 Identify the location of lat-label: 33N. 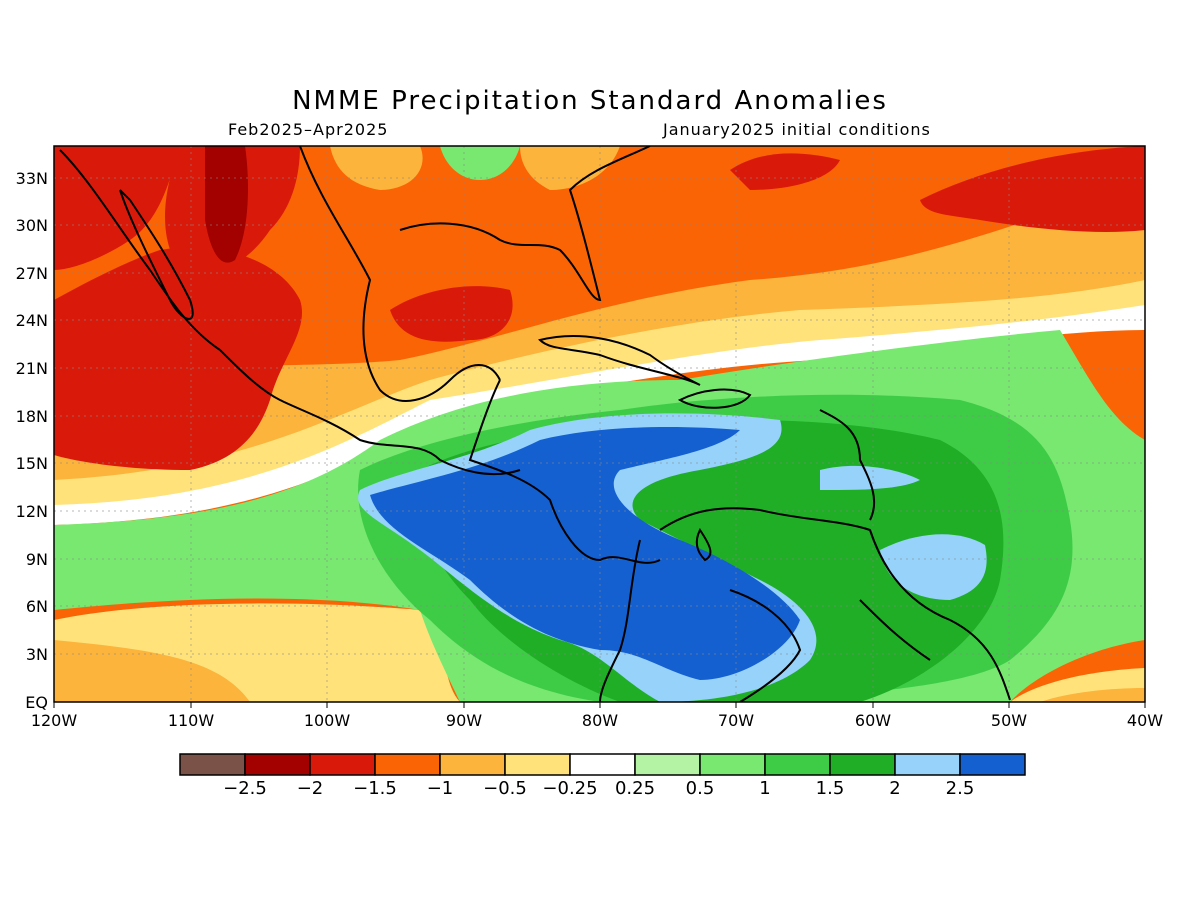
(32, 178).